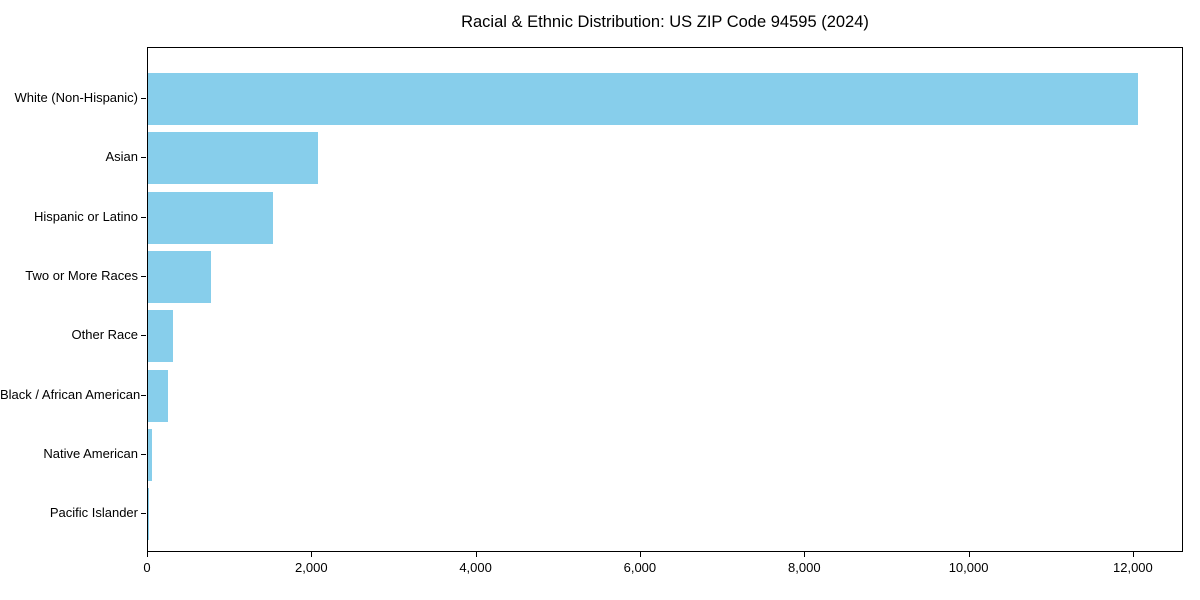  I want to click on bar-other-race, so click(161, 336).